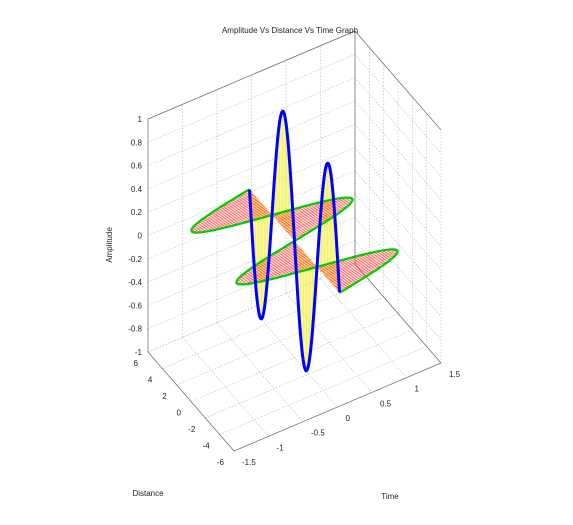 The image size is (573, 525). I want to click on y-axis-label: Time, so click(390, 496).